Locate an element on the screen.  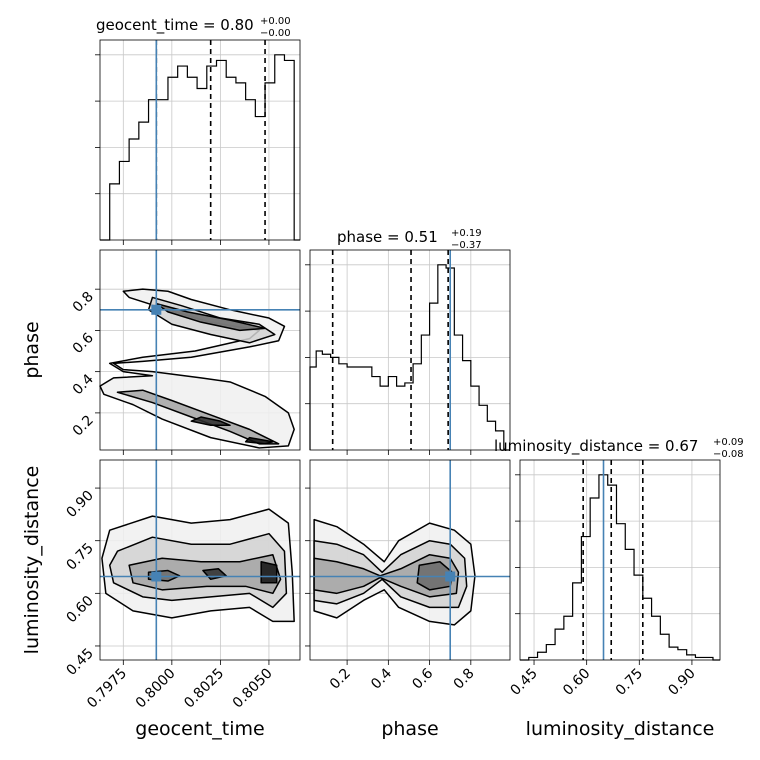
ytick-label-phase: 0.8 is located at coordinates (83, 302).